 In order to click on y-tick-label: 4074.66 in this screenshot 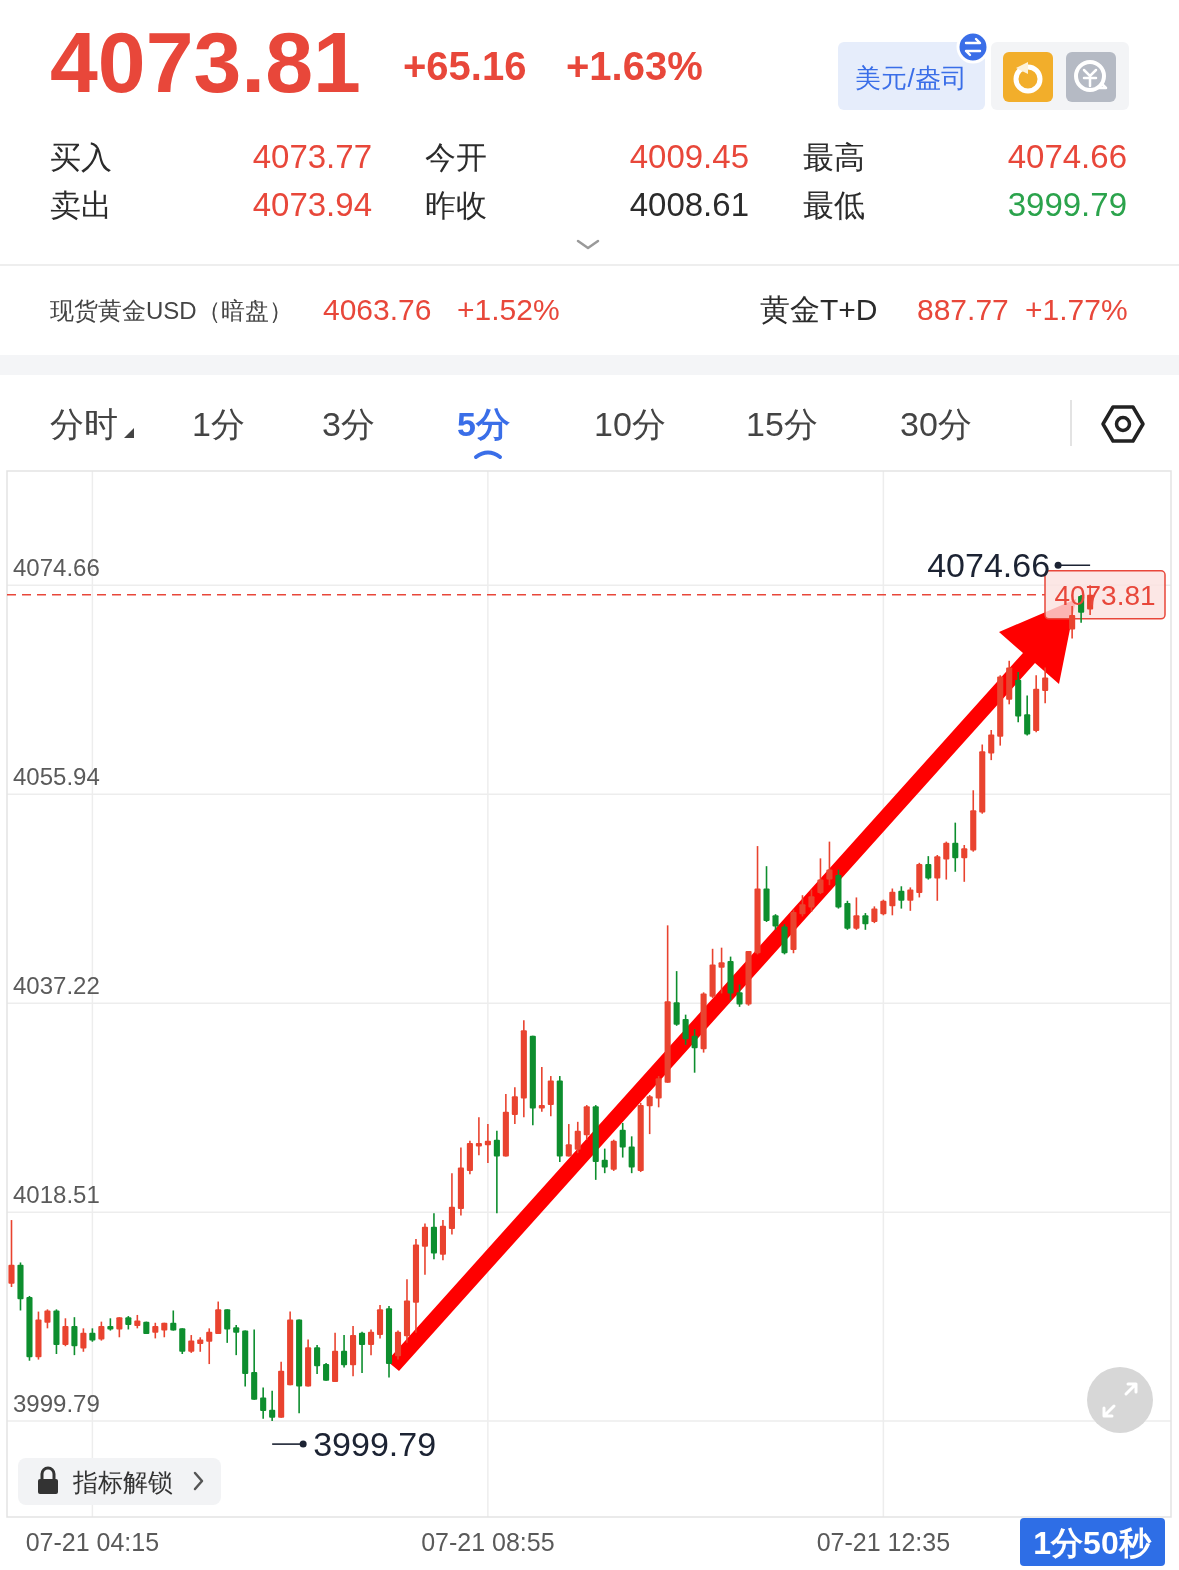, I will do `click(56, 568)`.